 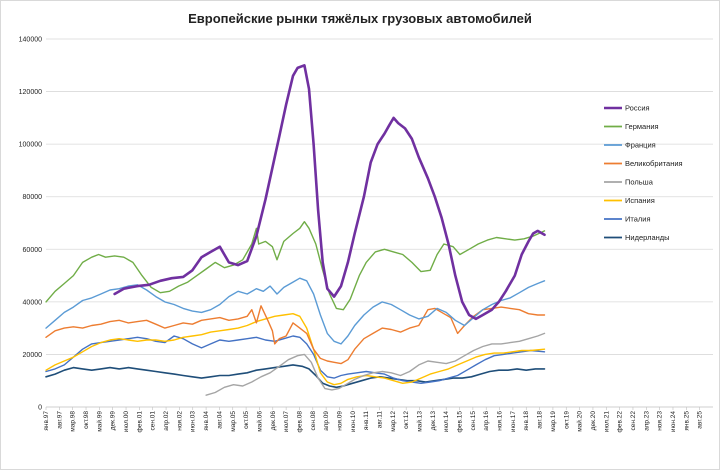 I want to click on x-tick-label: апр.23, so click(x=646, y=421).